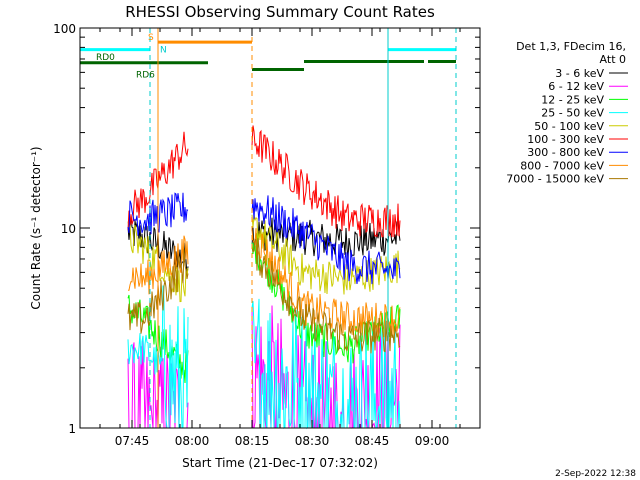 This screenshot has width=640, height=480. Describe the element at coordinates (572, 113) in the screenshot. I see `legend-label-3: 25 - 50 keV` at that location.